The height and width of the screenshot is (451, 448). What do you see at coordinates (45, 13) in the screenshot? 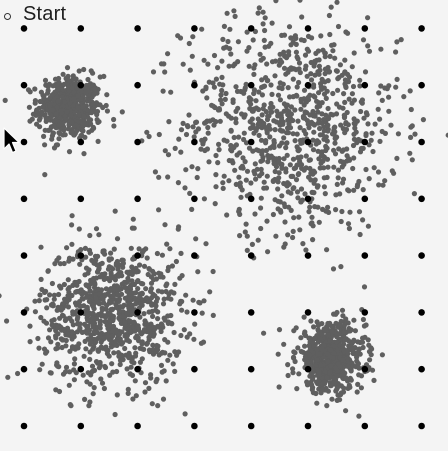
I see `start-label: Start` at bounding box center [45, 13].